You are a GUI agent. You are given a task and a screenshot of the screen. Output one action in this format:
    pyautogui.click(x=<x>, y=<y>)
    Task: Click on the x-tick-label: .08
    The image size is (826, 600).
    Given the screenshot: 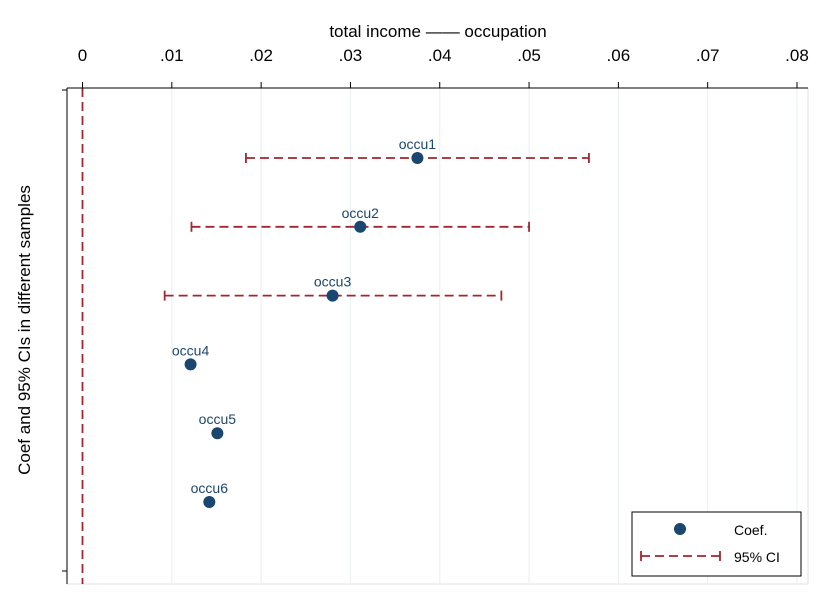 What is the action you would take?
    pyautogui.click(x=797, y=55)
    